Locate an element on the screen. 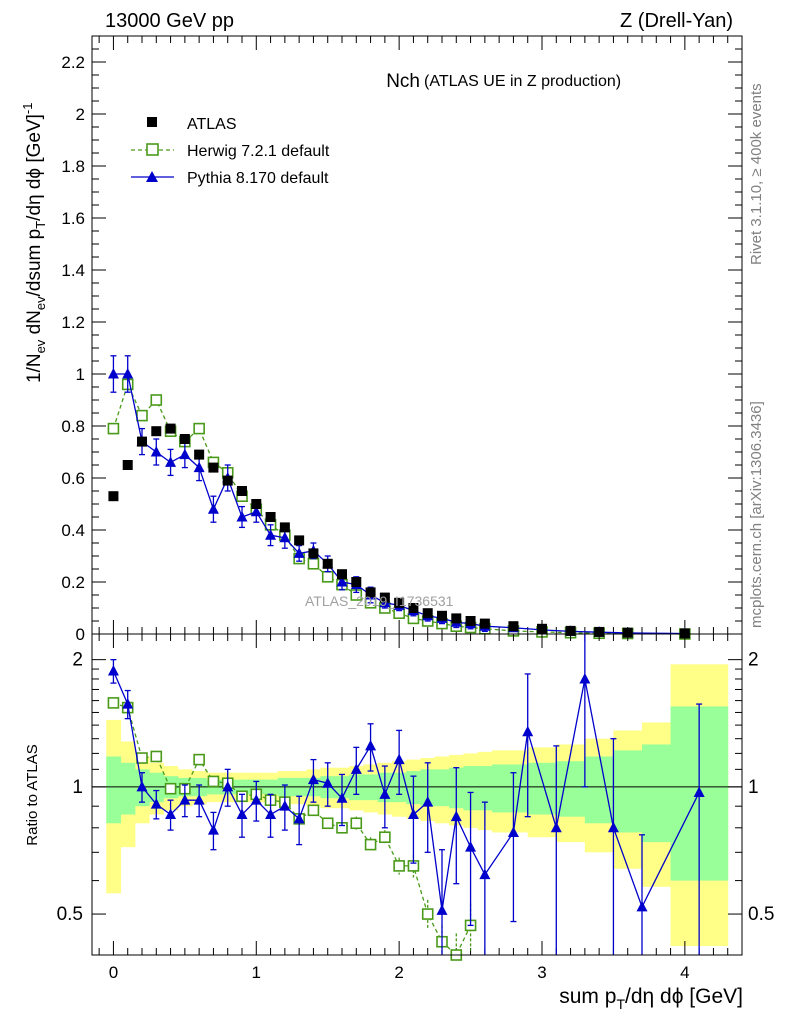 The height and width of the screenshot is (1024, 786). legend-atlas-label: ATLAS is located at coordinates (212, 124).